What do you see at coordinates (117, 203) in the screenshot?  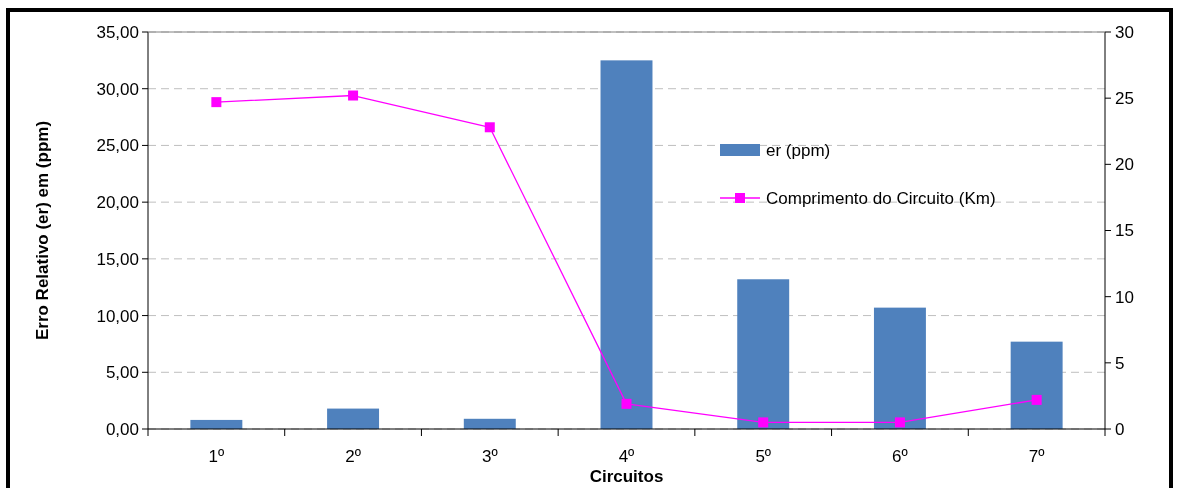 I see `y-tick-label: 20,00` at bounding box center [117, 203].